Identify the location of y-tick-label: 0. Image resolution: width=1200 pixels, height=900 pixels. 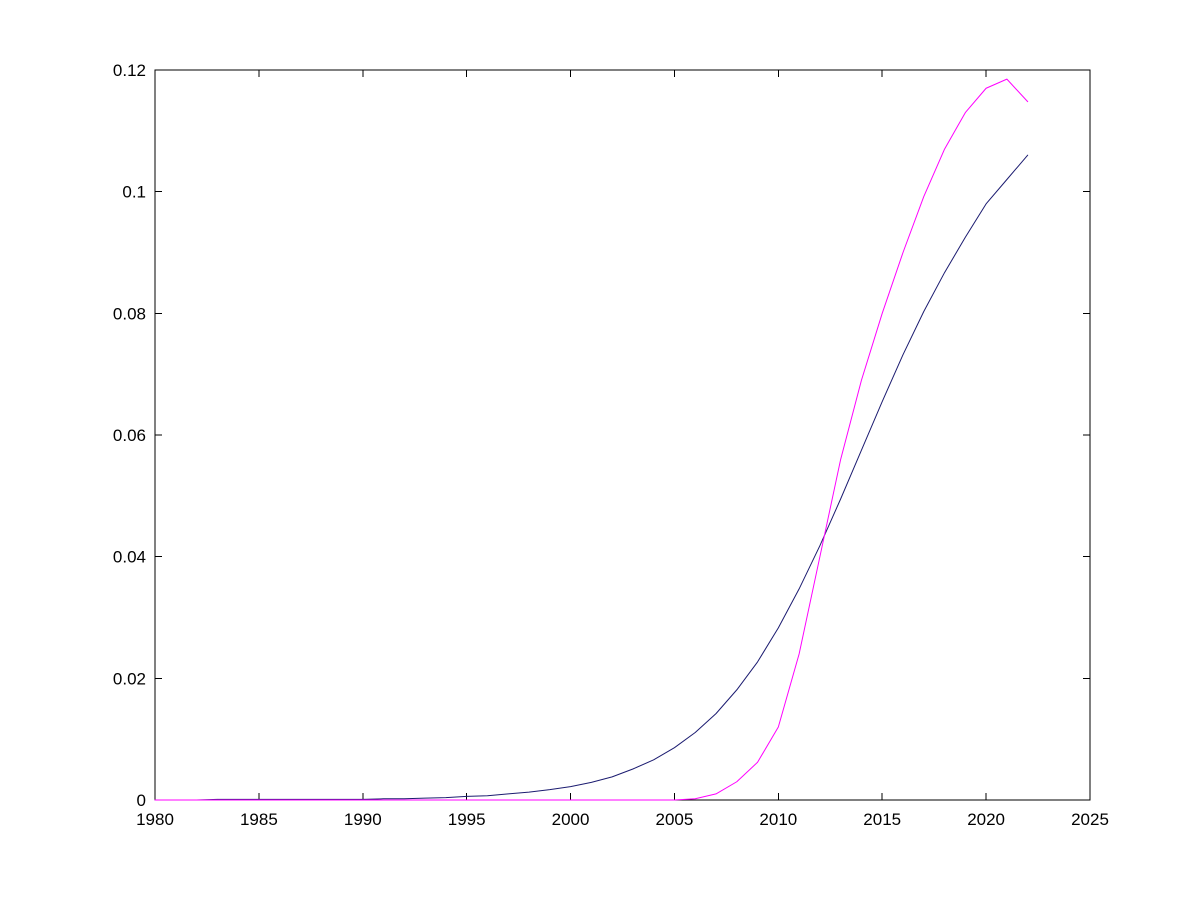
(141, 800).